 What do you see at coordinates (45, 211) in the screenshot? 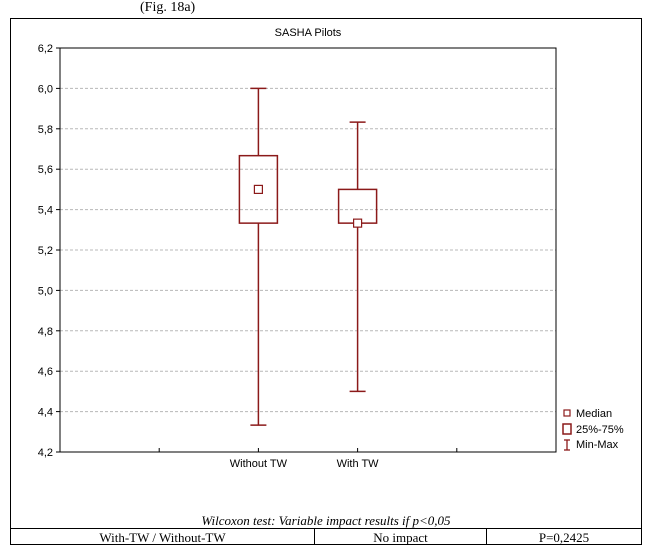
I see `y-tick-label: 5,4` at bounding box center [45, 211].